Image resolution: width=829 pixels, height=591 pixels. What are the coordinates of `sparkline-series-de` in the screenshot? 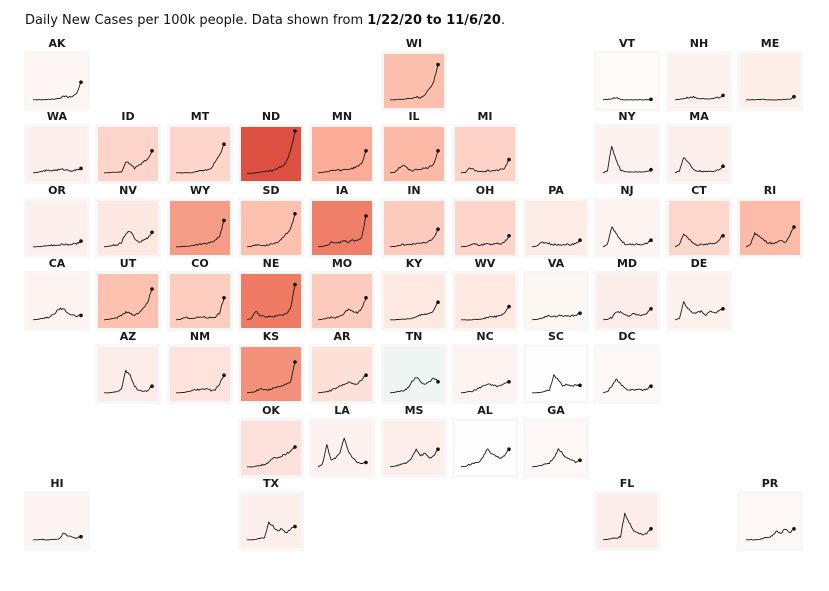 It's located at (699, 311).